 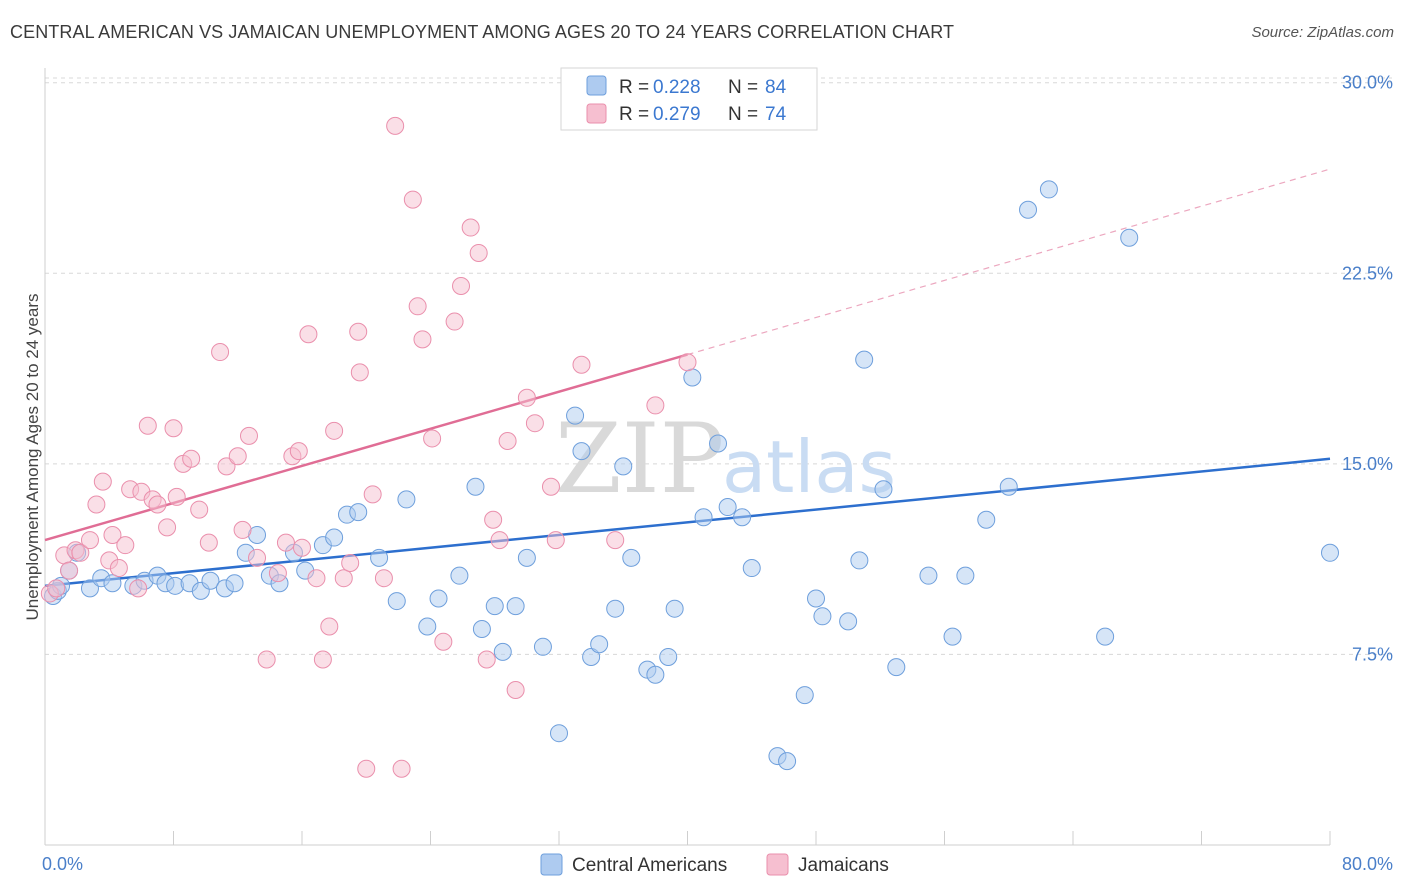 I want to click on source-credit: Source: ZipAtlas.com, so click(x=1322, y=32).